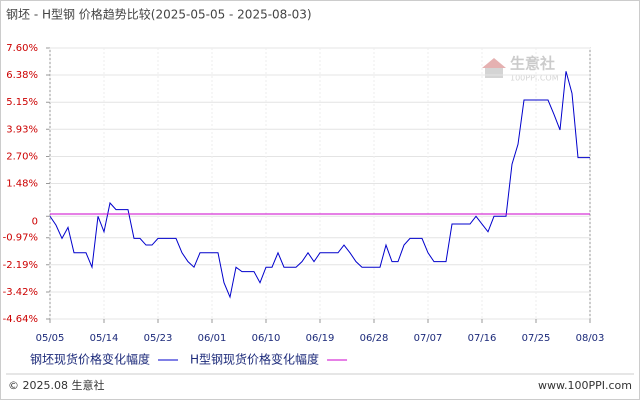 The image size is (640, 400). What do you see at coordinates (532, 64) in the screenshot?
I see `watermark-name: 生意社` at bounding box center [532, 64].